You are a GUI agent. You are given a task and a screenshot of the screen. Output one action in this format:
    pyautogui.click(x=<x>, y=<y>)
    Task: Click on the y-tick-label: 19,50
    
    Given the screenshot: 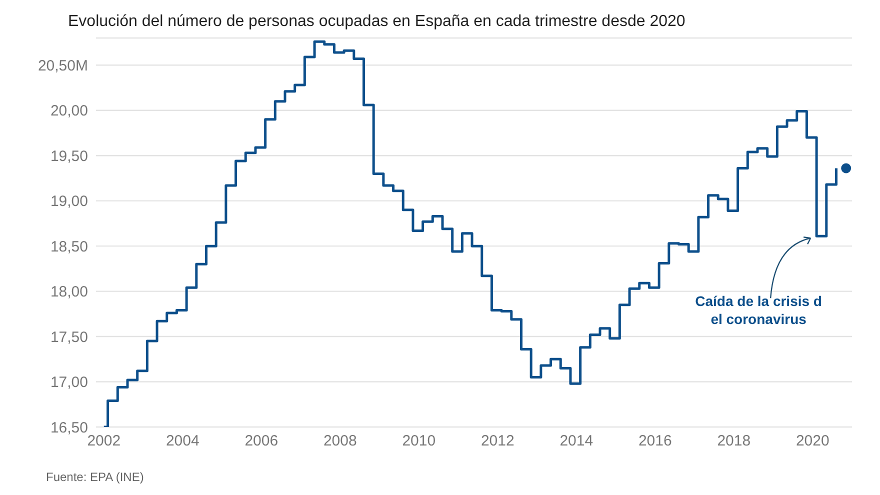 What is the action you would take?
    pyautogui.click(x=69, y=156)
    